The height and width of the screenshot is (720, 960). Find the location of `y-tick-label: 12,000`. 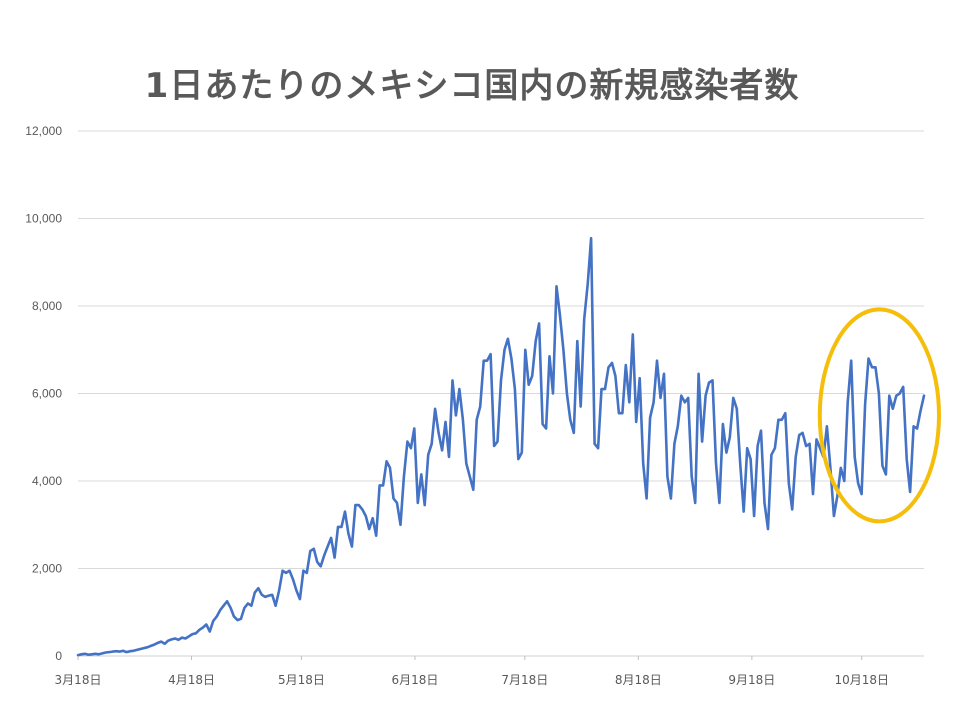

y-tick-label: 12,000 is located at coordinates (43, 131).